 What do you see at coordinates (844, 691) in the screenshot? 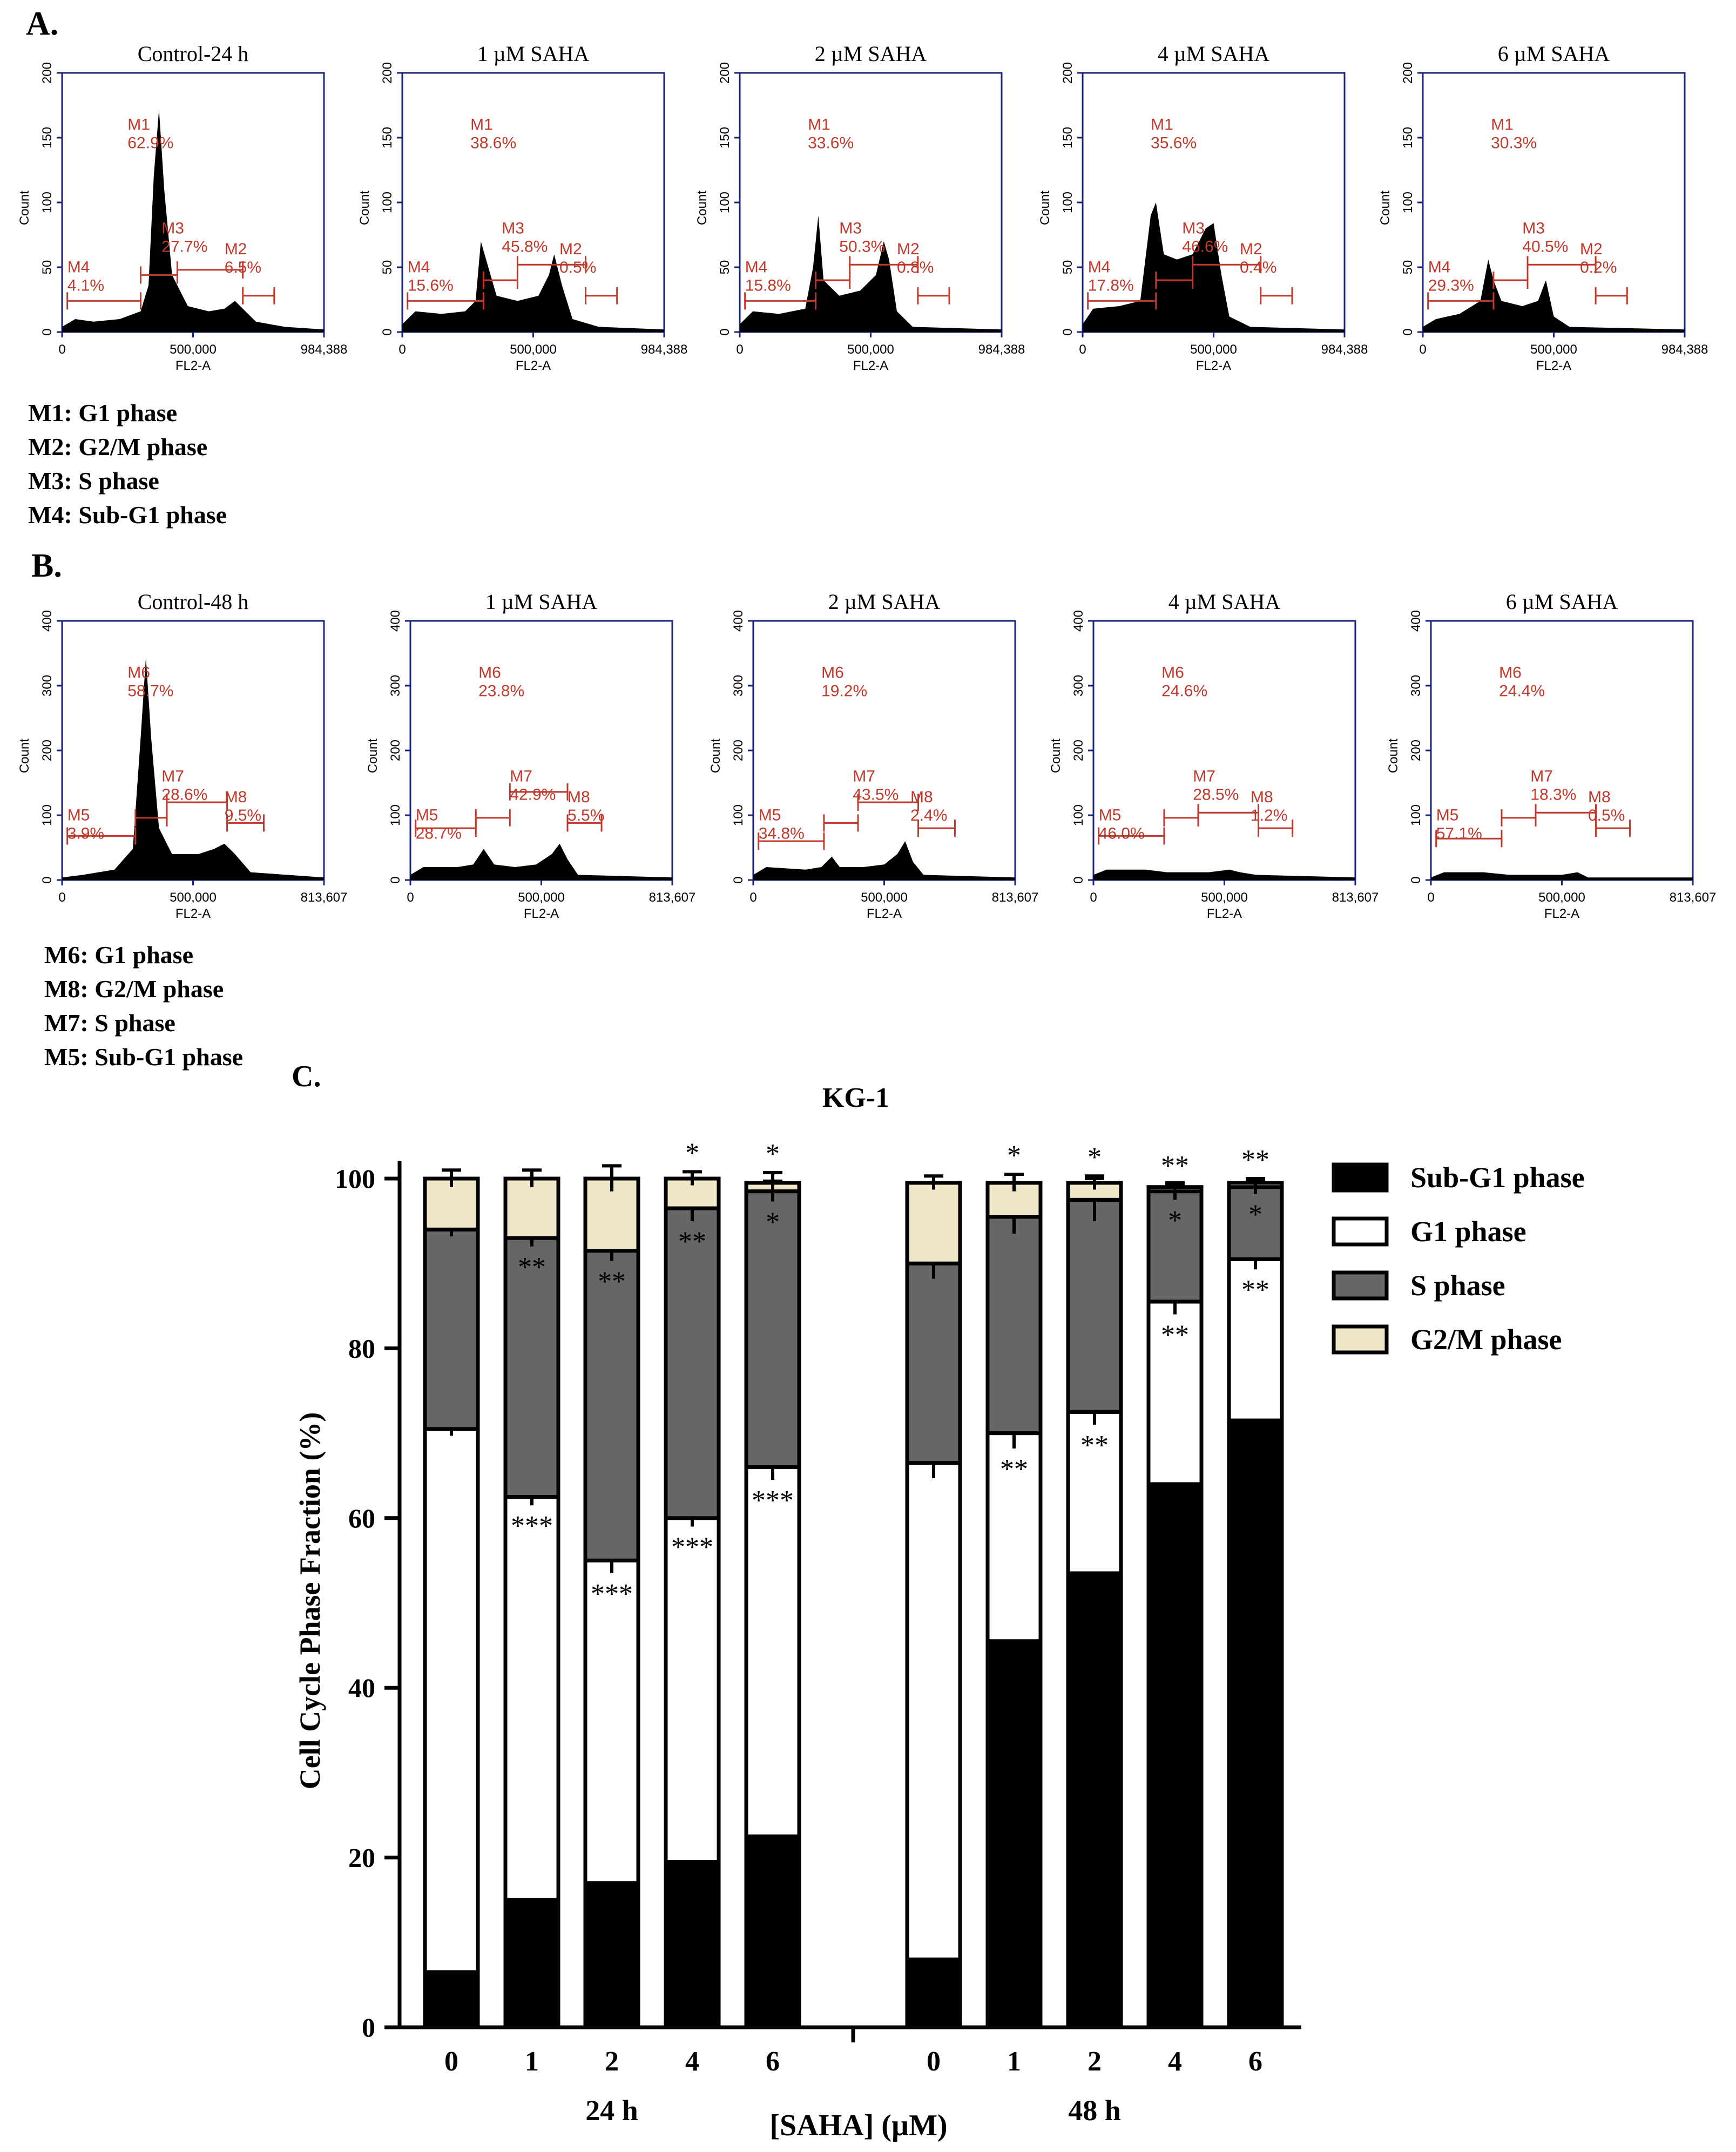
I see `gate-marker-percent: 19.2%` at bounding box center [844, 691].